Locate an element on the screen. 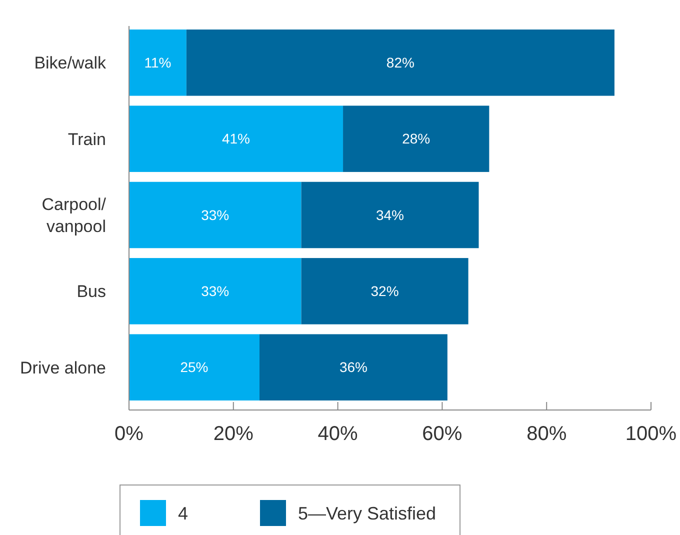 Image resolution: width=680 pixels, height=535 pixels. x-tick-label: 20% is located at coordinates (233, 434).